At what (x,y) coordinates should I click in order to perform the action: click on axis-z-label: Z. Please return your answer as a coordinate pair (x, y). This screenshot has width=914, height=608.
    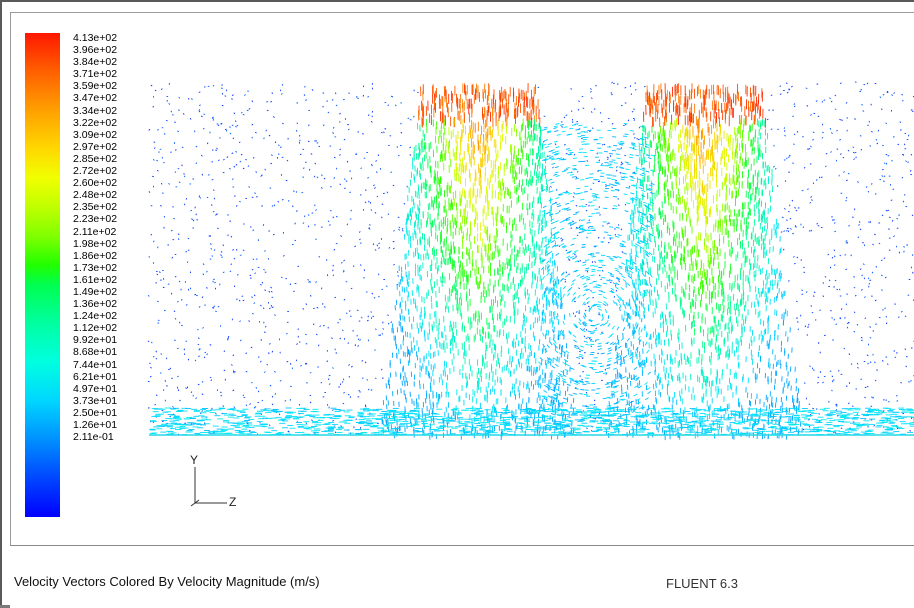
    Looking at the image, I should click on (232, 502).